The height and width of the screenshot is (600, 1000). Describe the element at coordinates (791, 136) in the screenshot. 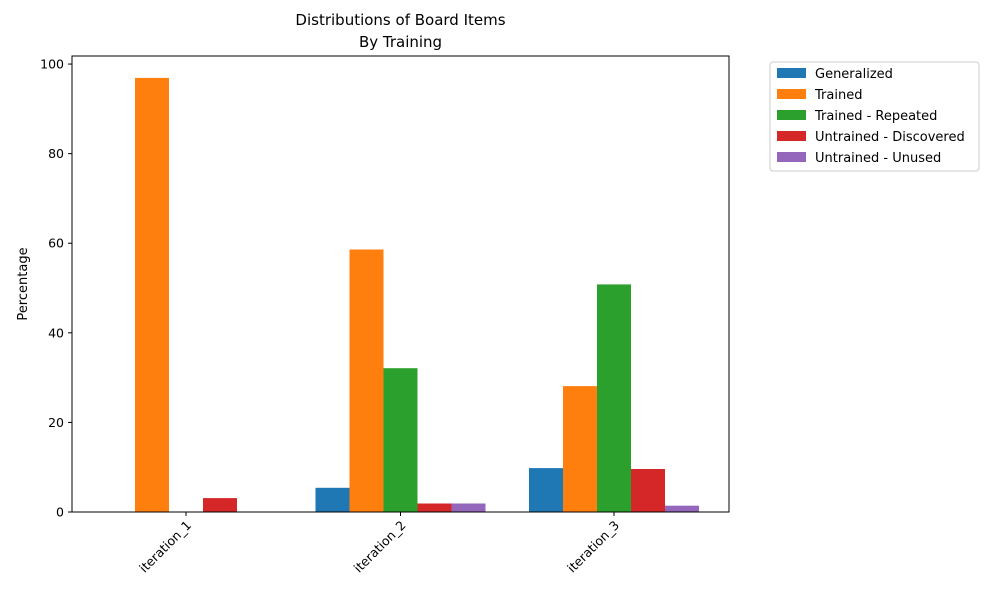

I see `legend-swatch-untrained-discovered` at that location.